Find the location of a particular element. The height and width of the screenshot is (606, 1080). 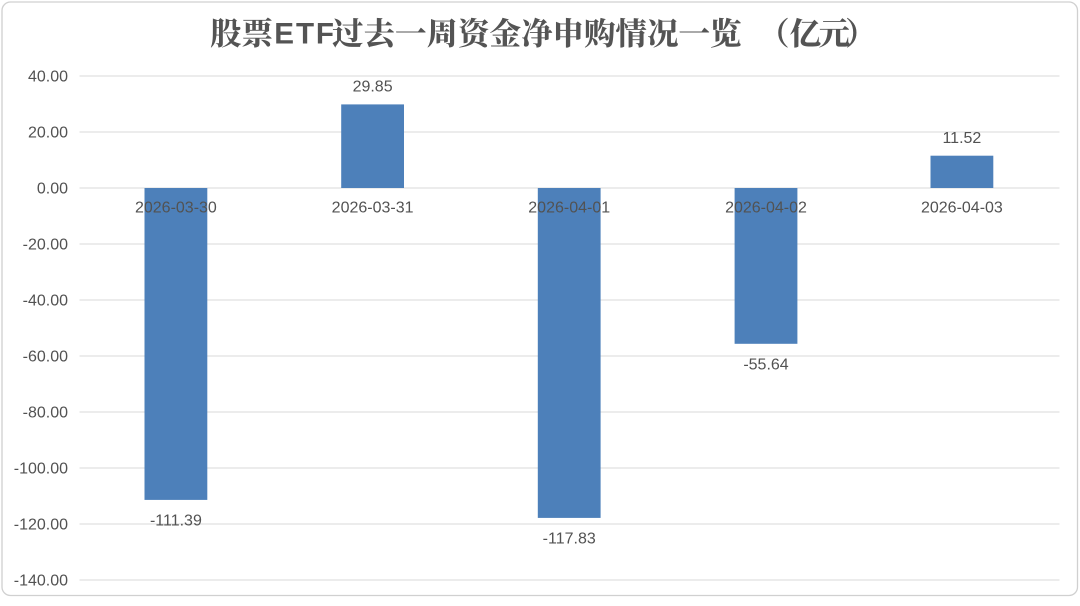

svg-text: -111.39 is located at coordinates (176, 520).